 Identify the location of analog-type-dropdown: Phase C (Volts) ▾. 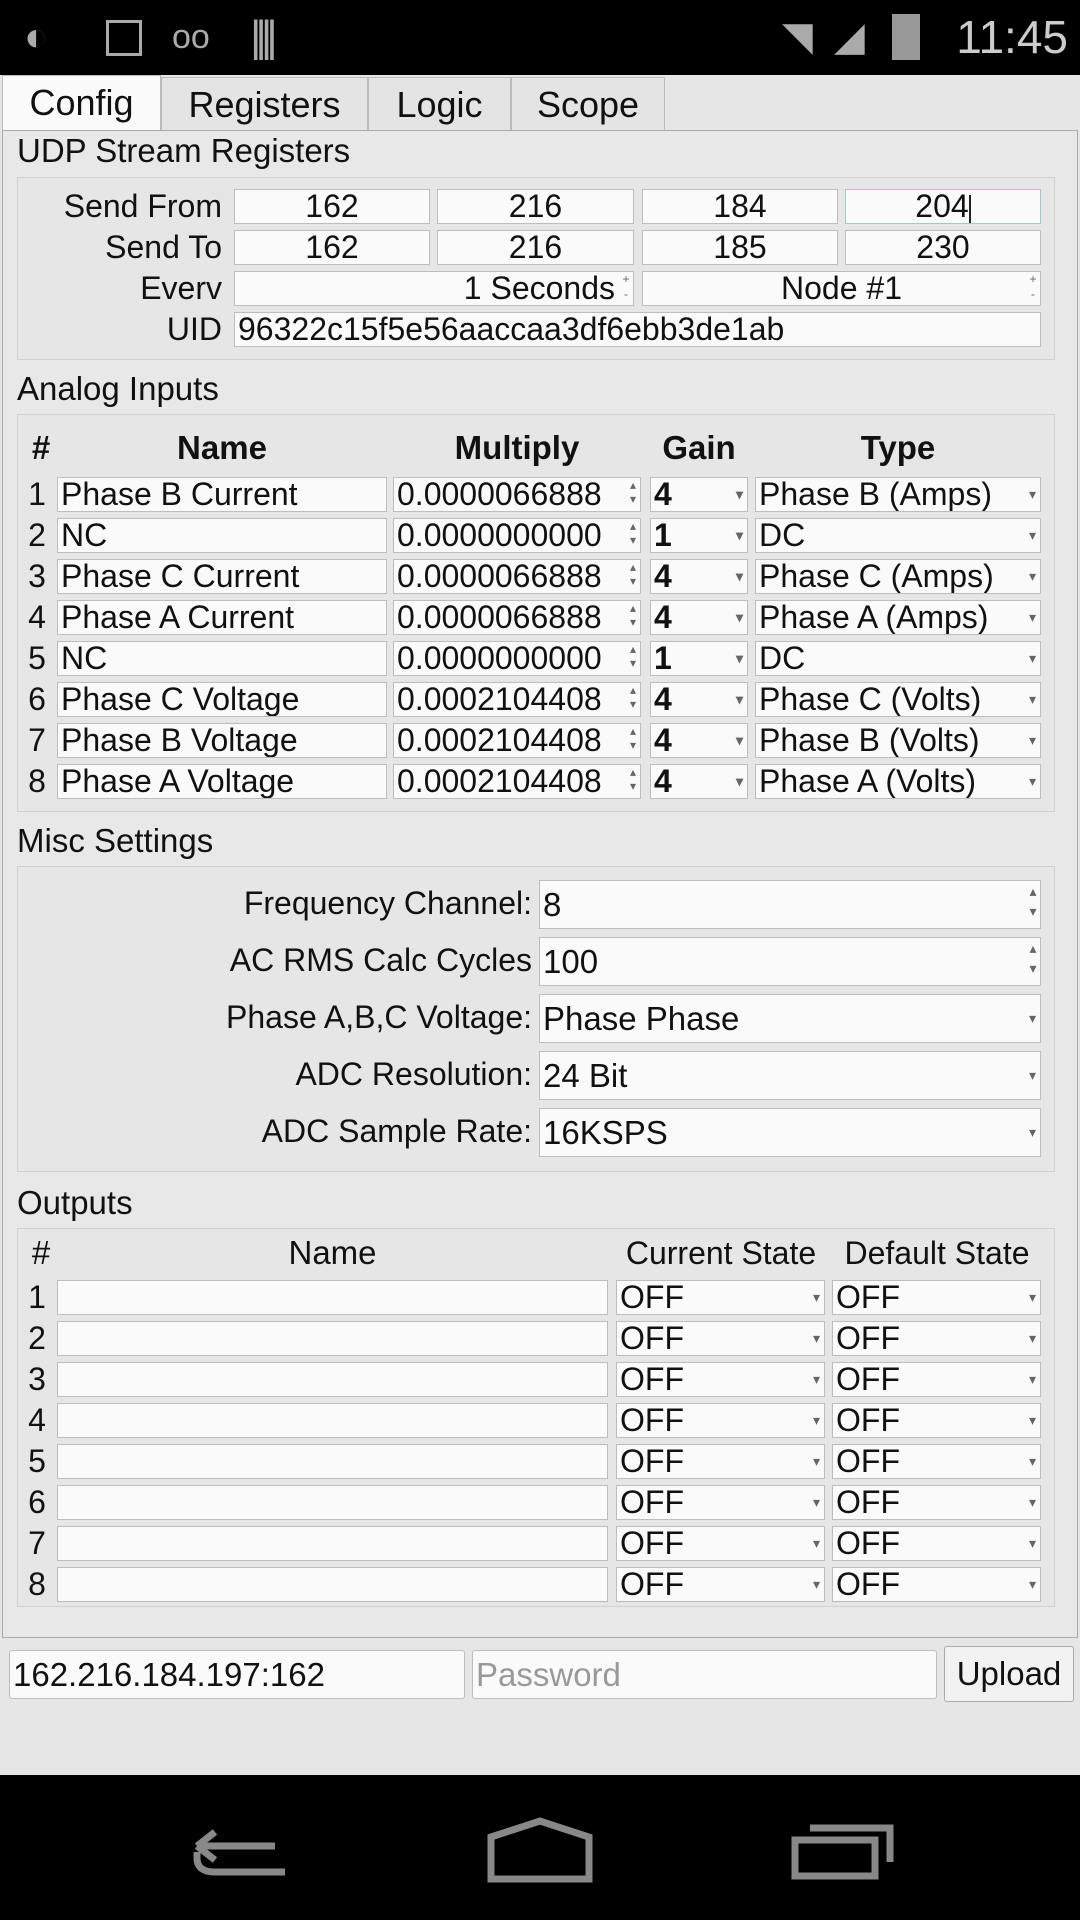
(898, 699).